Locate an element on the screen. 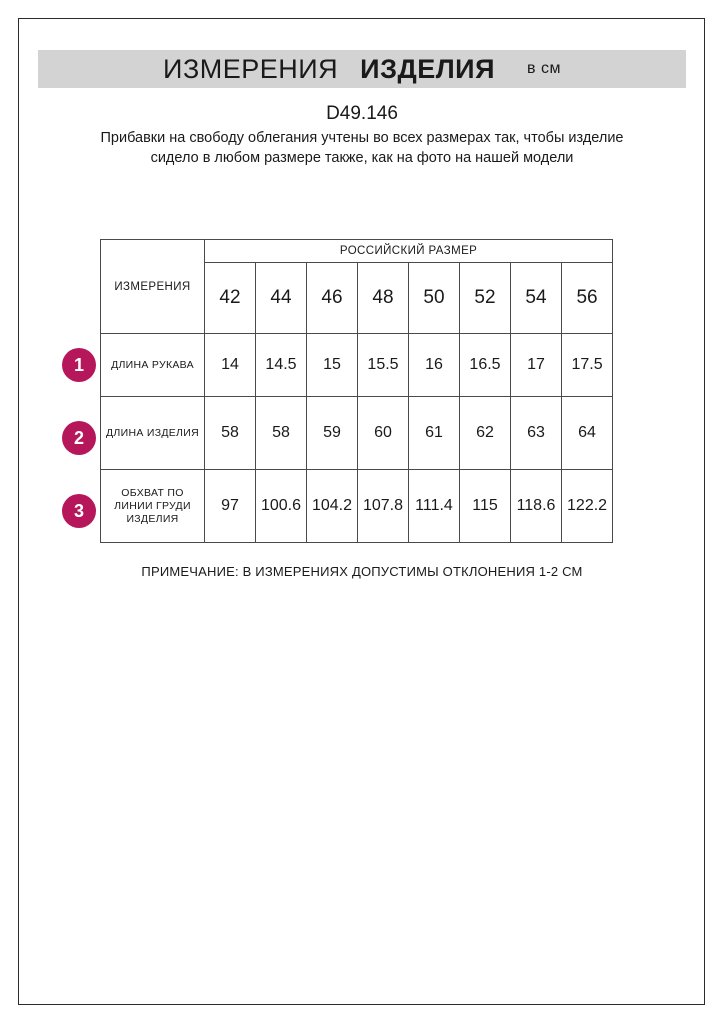  cell-sleeve-52: 16.5 is located at coordinates (485, 365).